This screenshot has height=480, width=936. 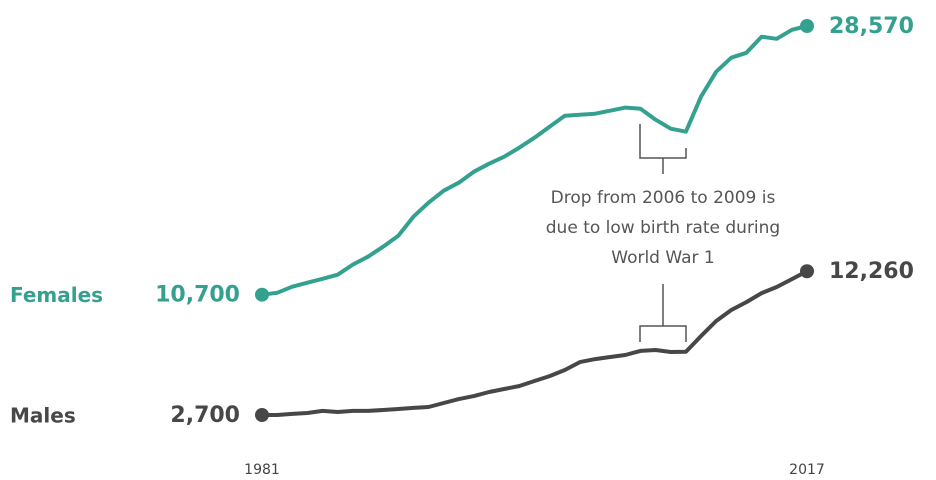 I want to click on value-label: 28,570, so click(x=871, y=26).